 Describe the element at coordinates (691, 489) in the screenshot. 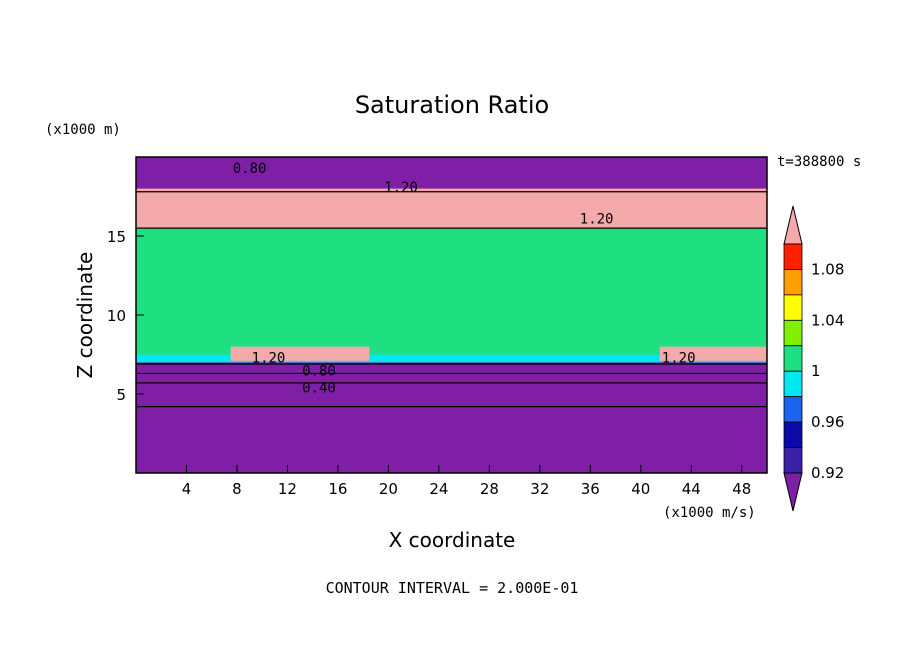

I see `x-tick-label-10: 44` at that location.